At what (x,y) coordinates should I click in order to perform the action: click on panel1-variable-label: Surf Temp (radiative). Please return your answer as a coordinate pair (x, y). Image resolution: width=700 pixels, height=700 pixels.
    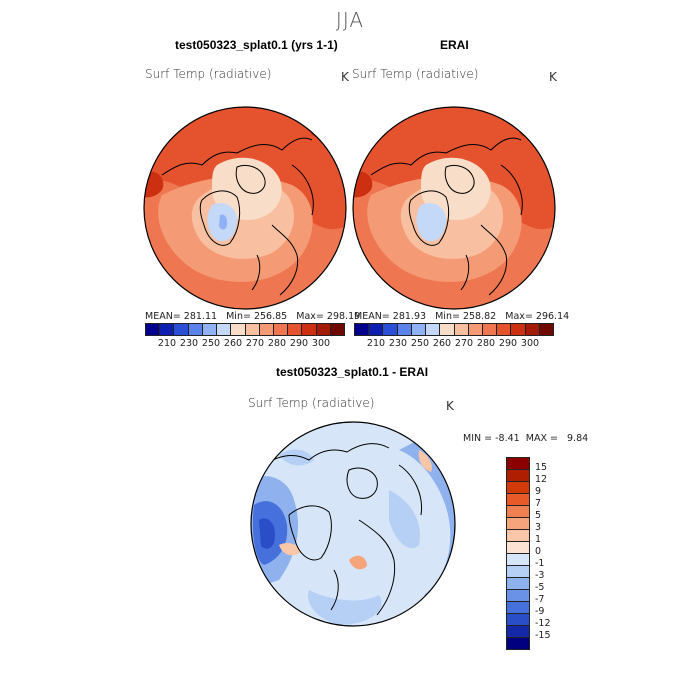
    Looking at the image, I should click on (208, 74).